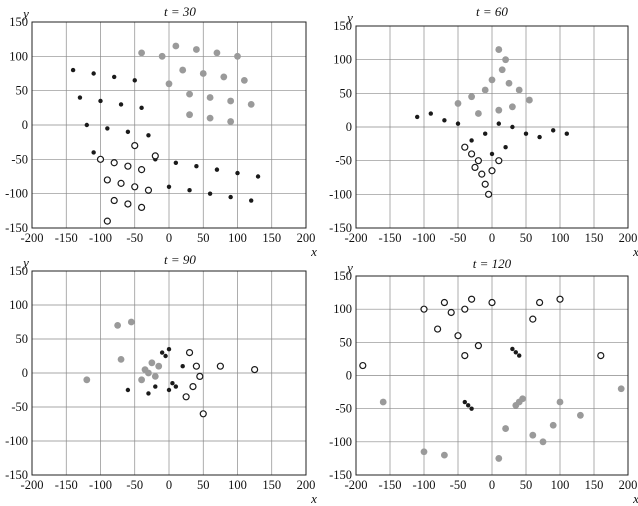 This screenshot has height=506, width=638. I want to click on panel-title: t = 30, so click(180, 11).